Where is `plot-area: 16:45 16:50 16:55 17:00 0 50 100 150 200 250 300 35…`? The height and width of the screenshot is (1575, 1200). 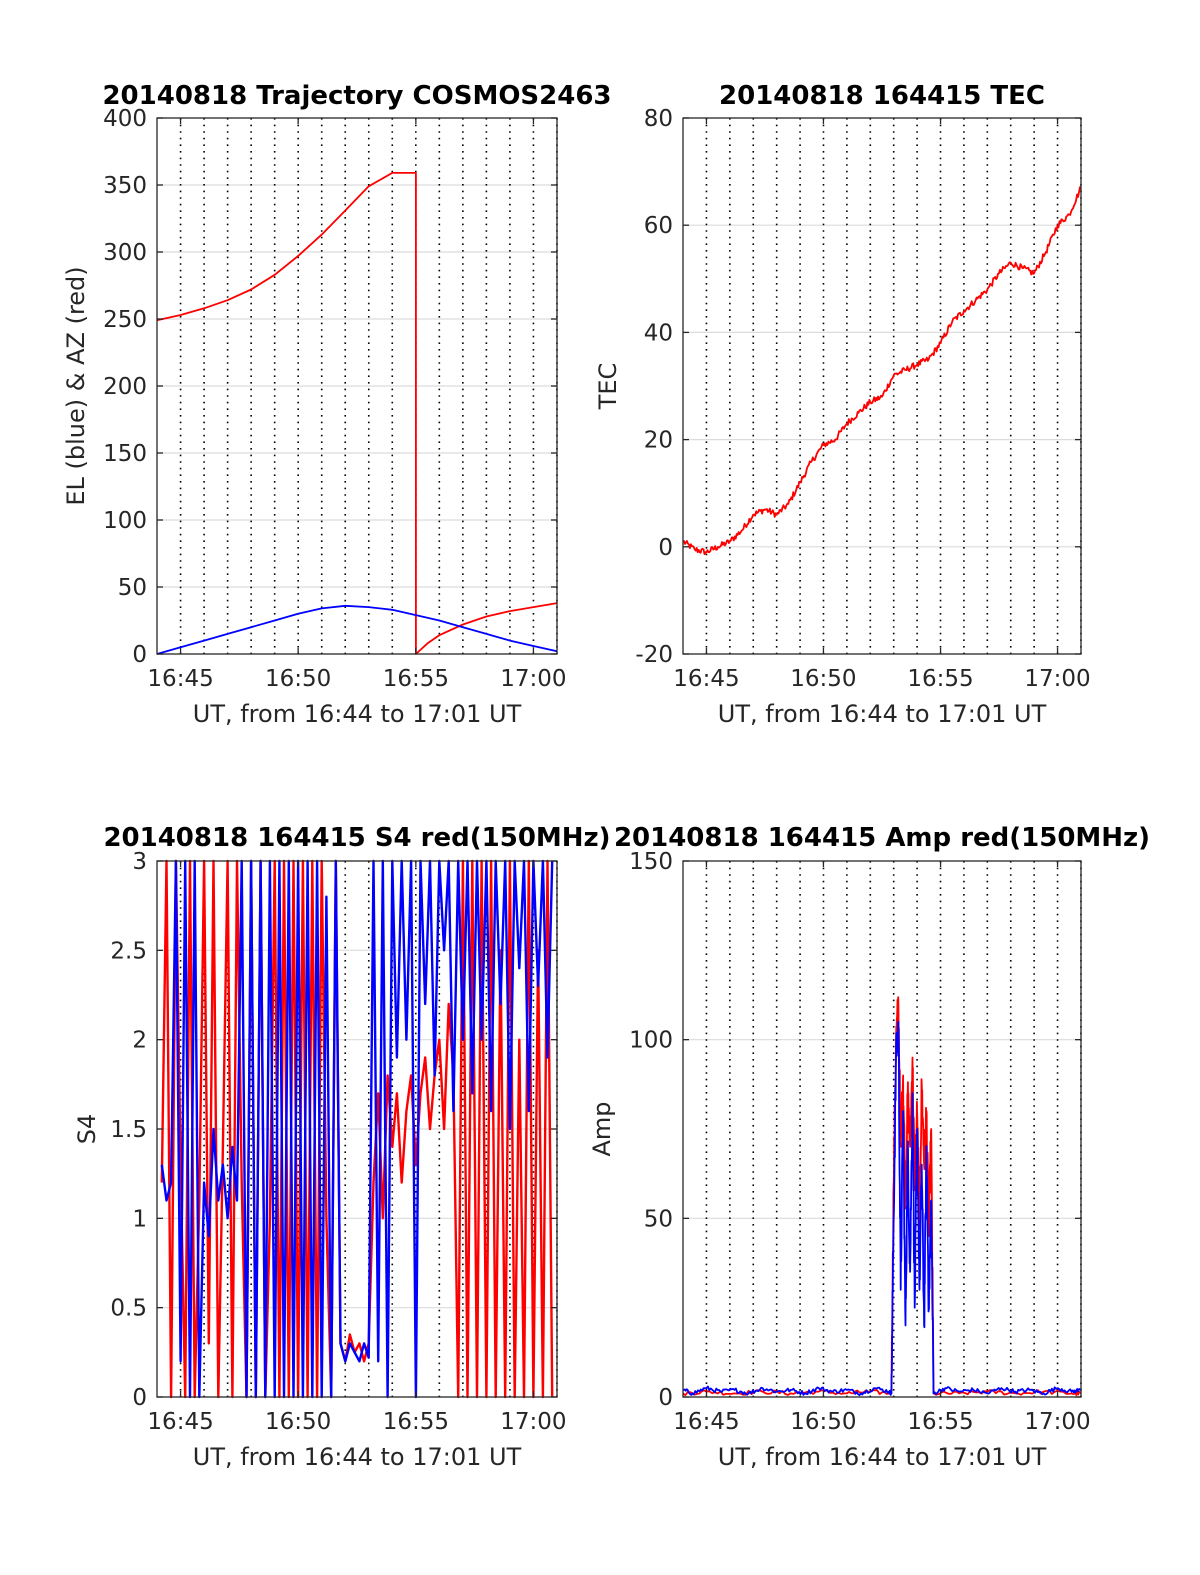
plot-area: 16:45 16:50 16:55 17:00 0 50 100 150 200 250 300 35… is located at coordinates (334, 399).